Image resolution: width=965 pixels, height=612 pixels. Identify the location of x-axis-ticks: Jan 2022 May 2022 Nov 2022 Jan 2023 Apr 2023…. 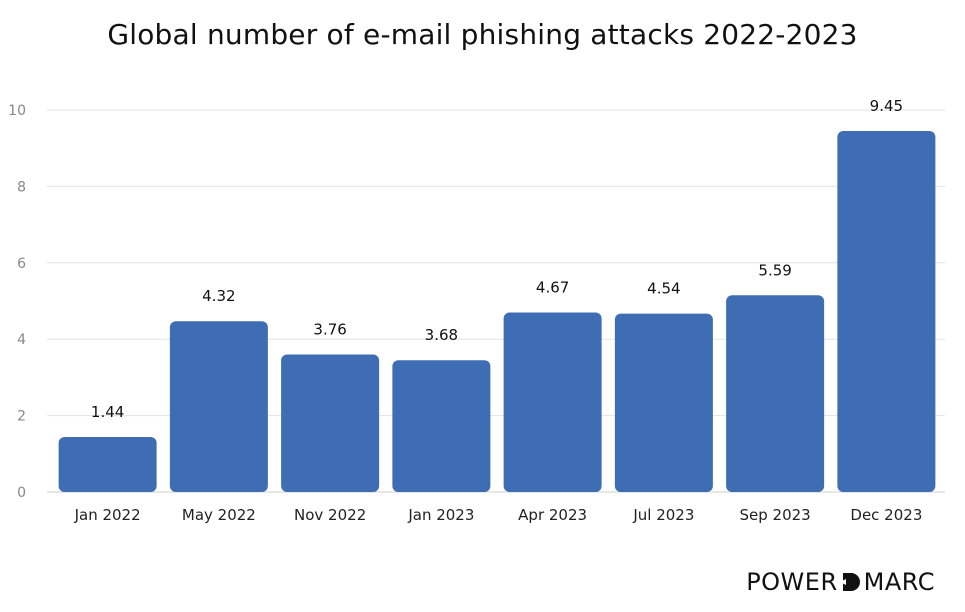
(498, 515).